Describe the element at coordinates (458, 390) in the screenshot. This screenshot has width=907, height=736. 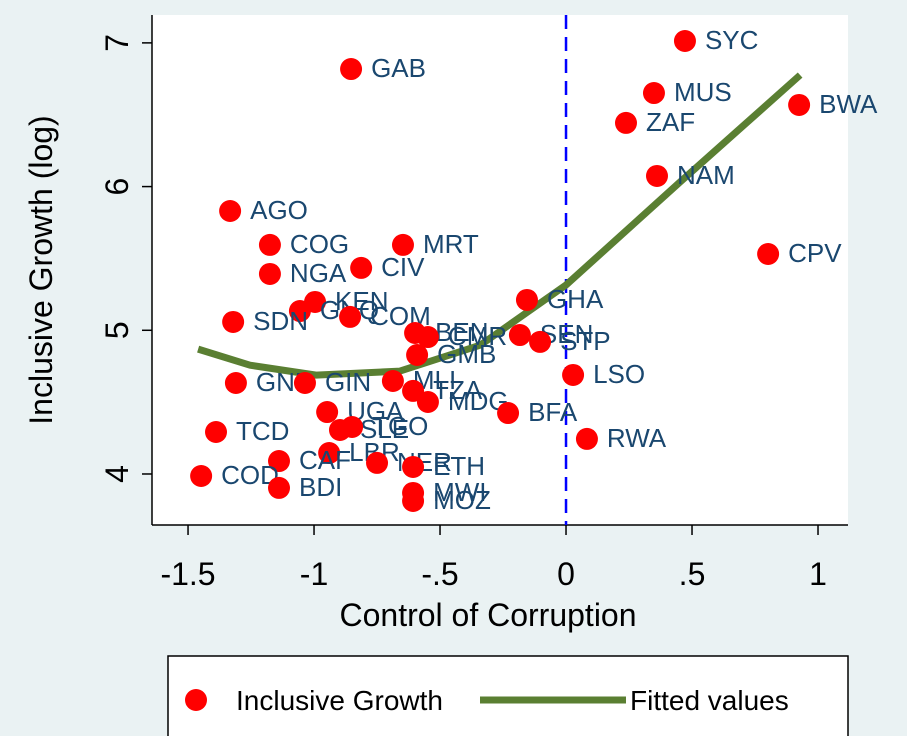
I see `point-label: TZA` at that location.